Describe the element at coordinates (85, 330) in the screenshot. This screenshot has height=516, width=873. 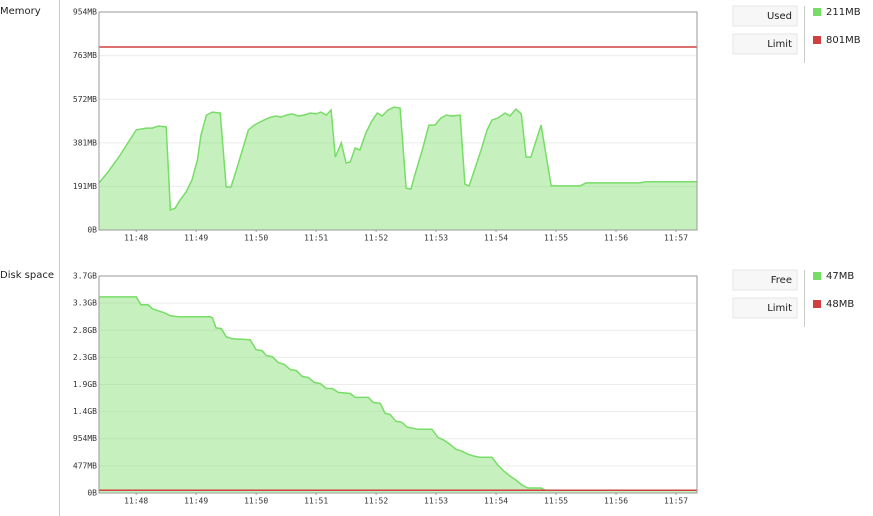
I see `y-tick-label: 2.8GB` at that location.